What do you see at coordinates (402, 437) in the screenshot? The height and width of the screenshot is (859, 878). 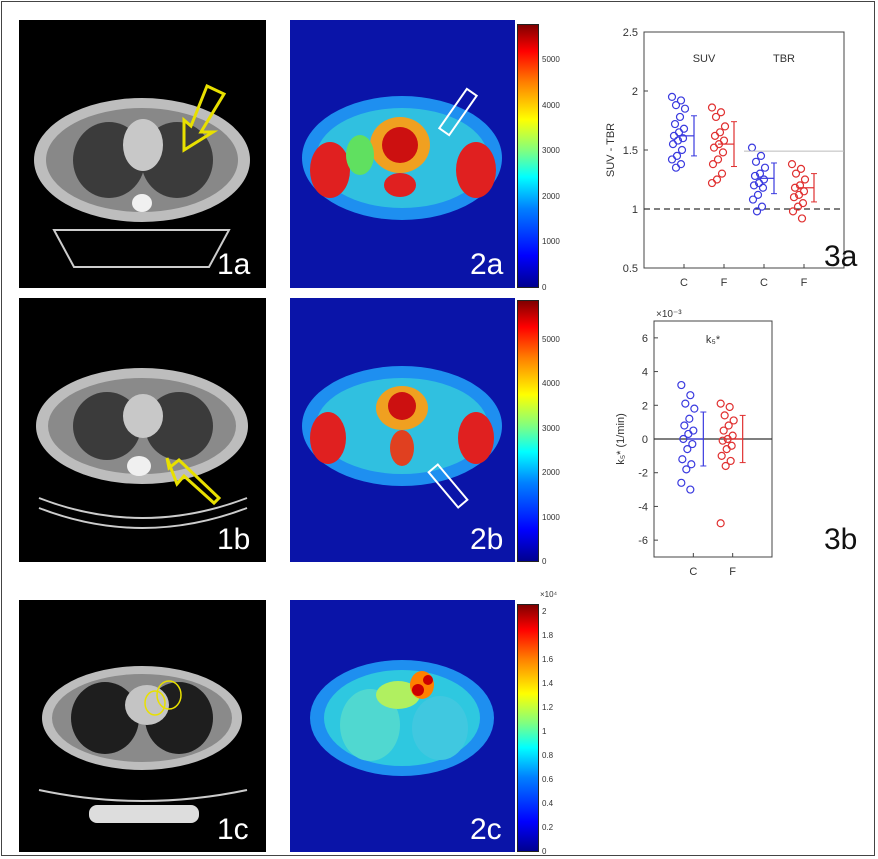 I see `pet-image-2b` at bounding box center [402, 437].